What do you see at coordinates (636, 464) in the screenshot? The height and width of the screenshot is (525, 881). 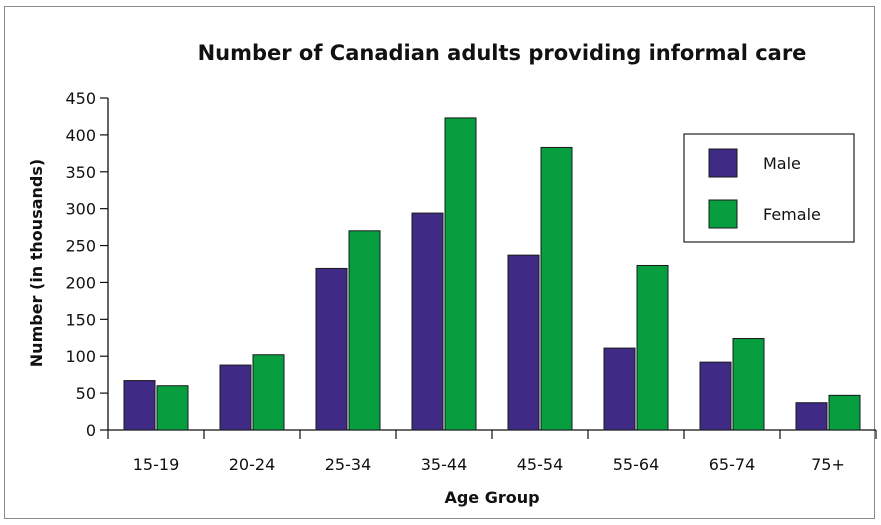 I see `x-tick-label: 55-64` at bounding box center [636, 464].